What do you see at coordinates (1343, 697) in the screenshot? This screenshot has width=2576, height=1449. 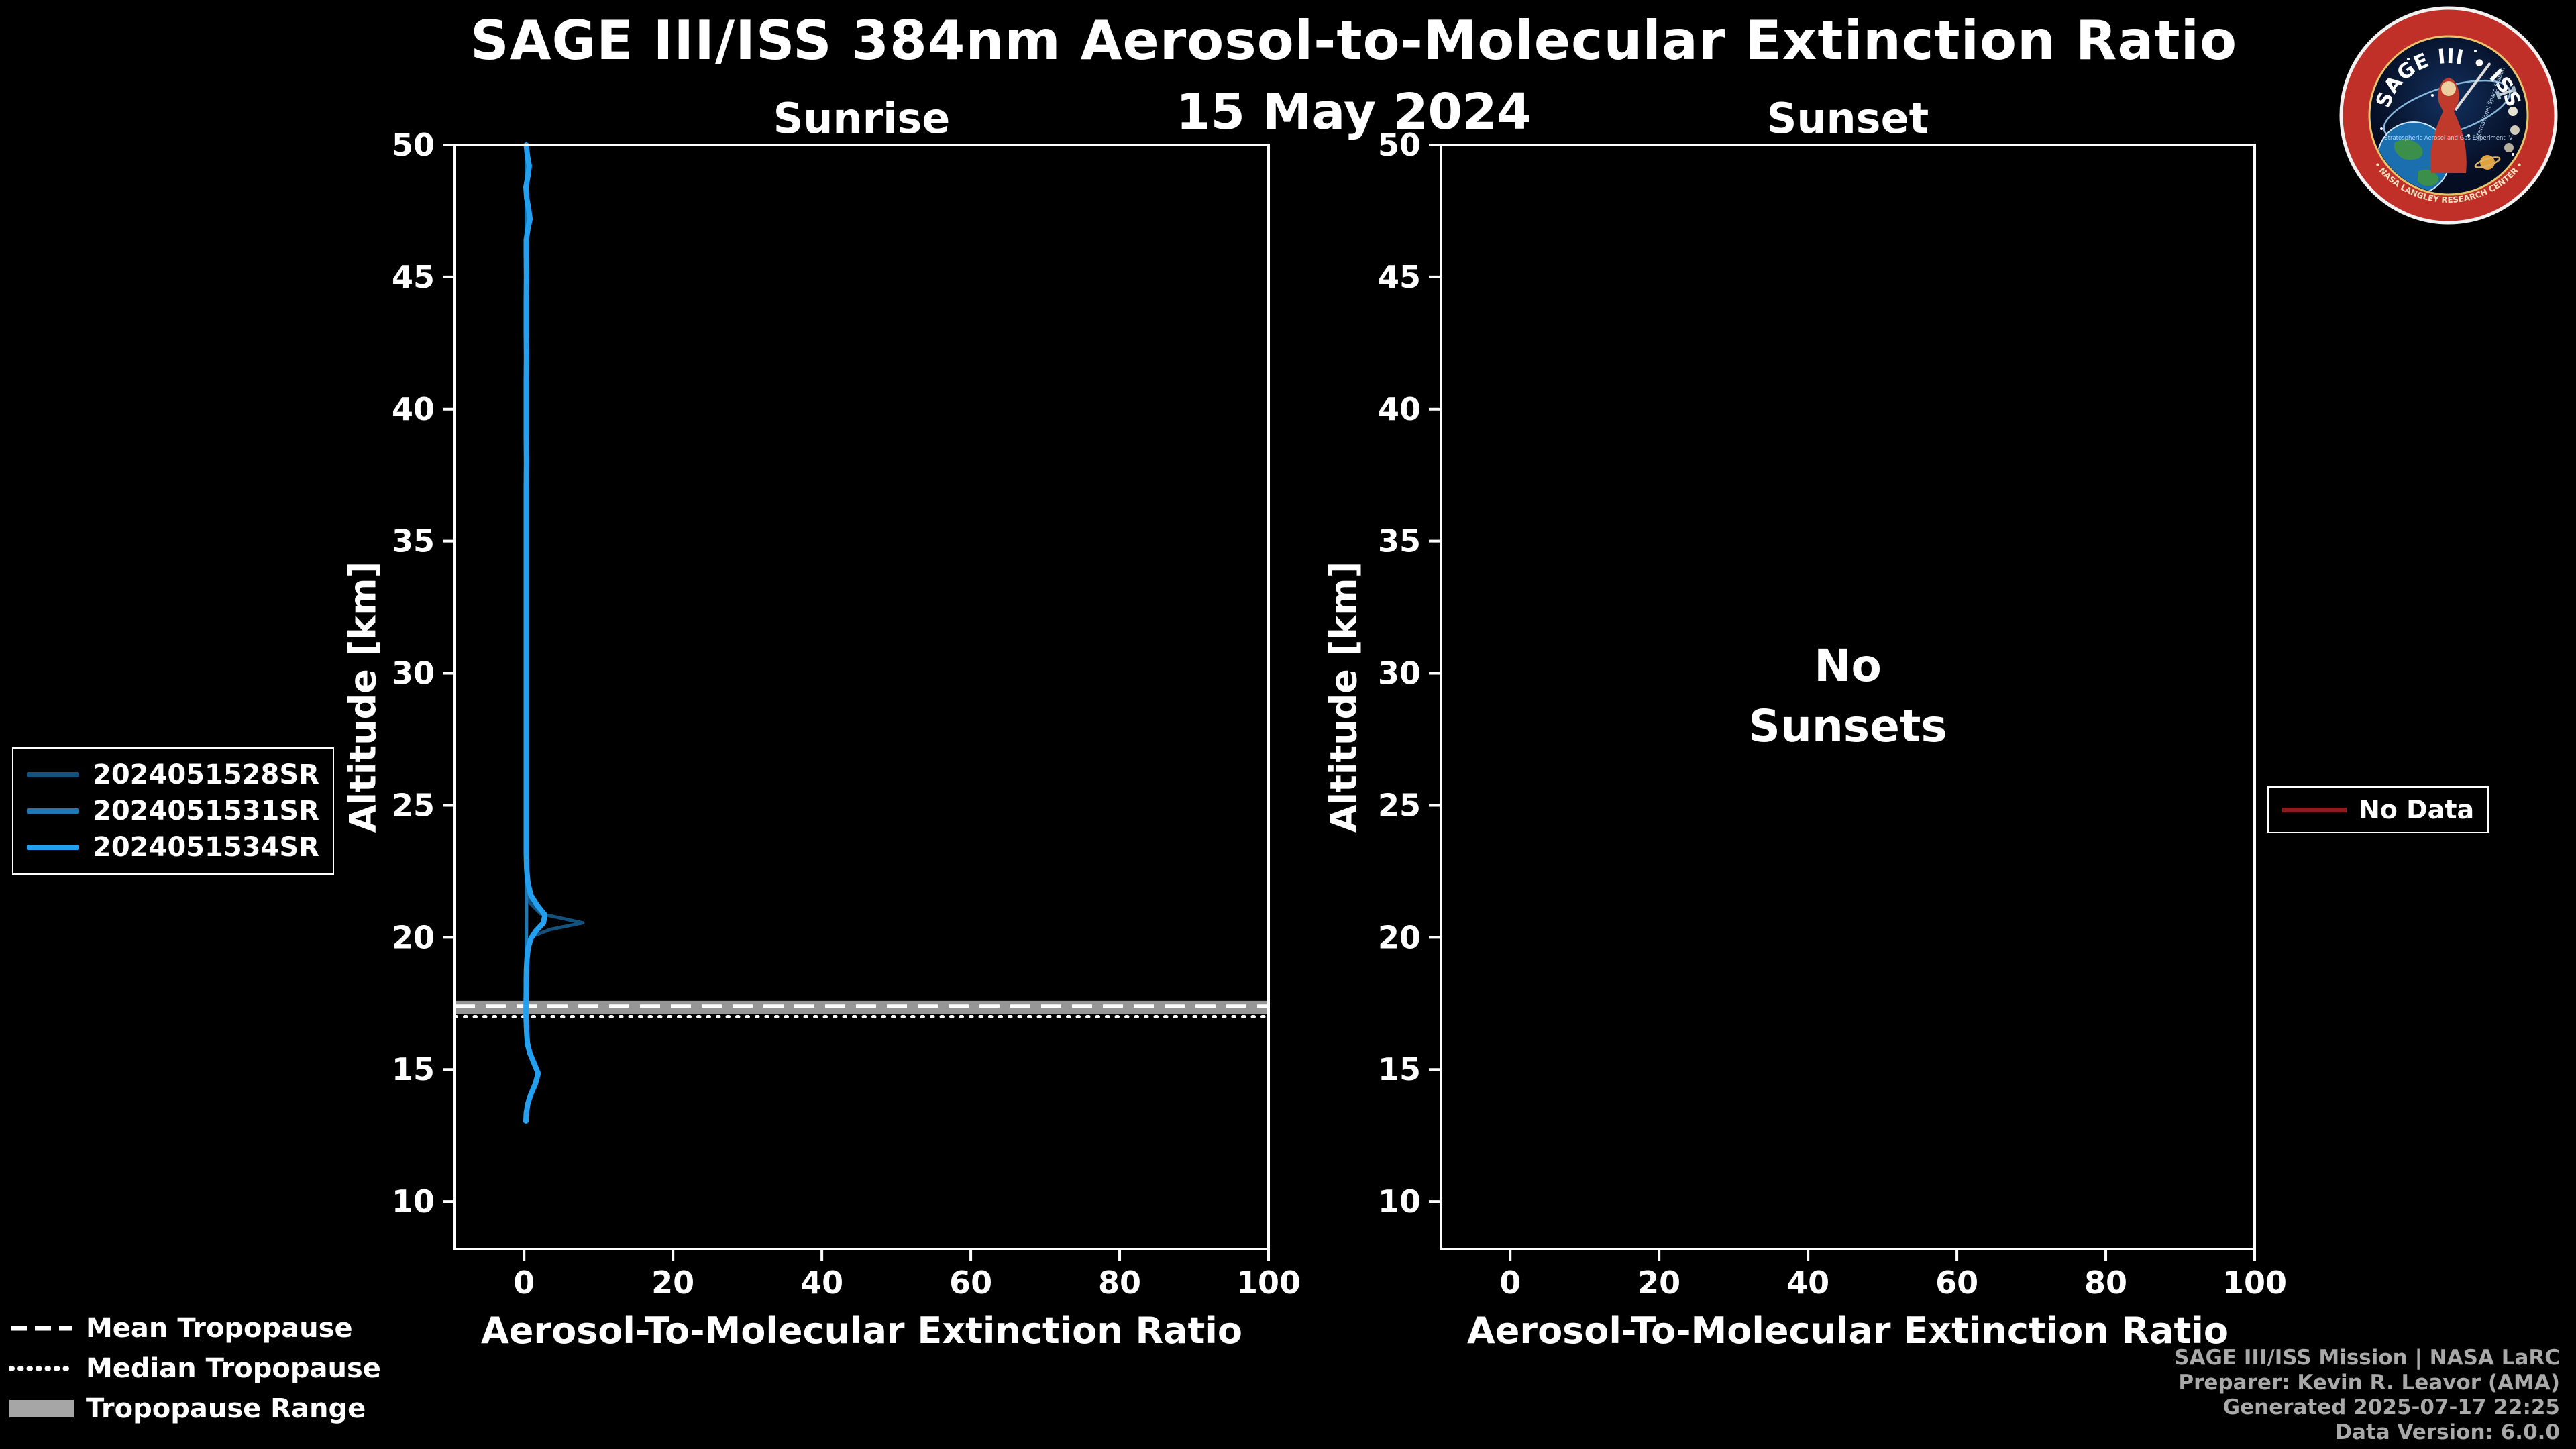 I see `sunset-y-axis-label: Altitude [km]` at bounding box center [1343, 697].